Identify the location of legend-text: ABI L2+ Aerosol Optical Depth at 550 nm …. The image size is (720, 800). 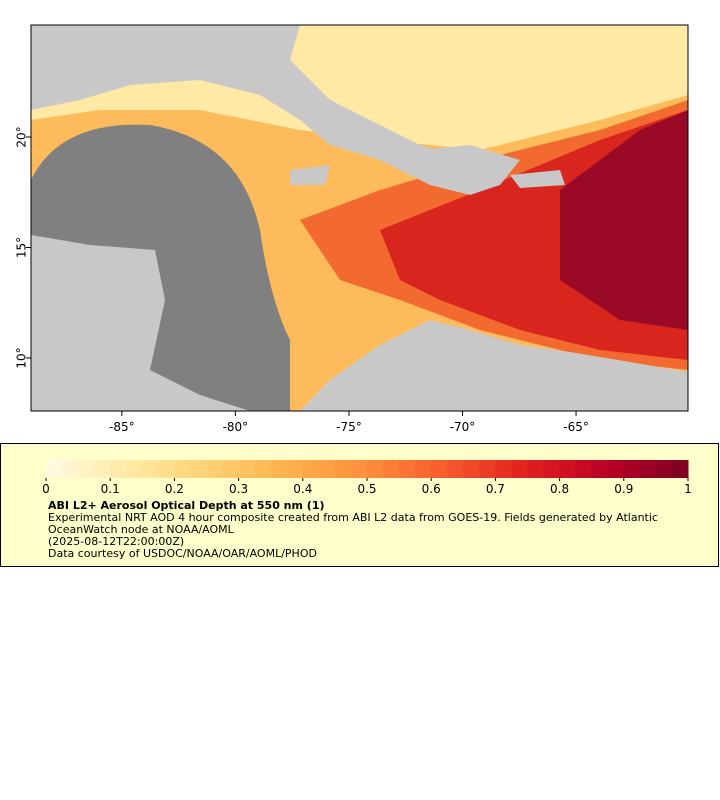
(368, 530).